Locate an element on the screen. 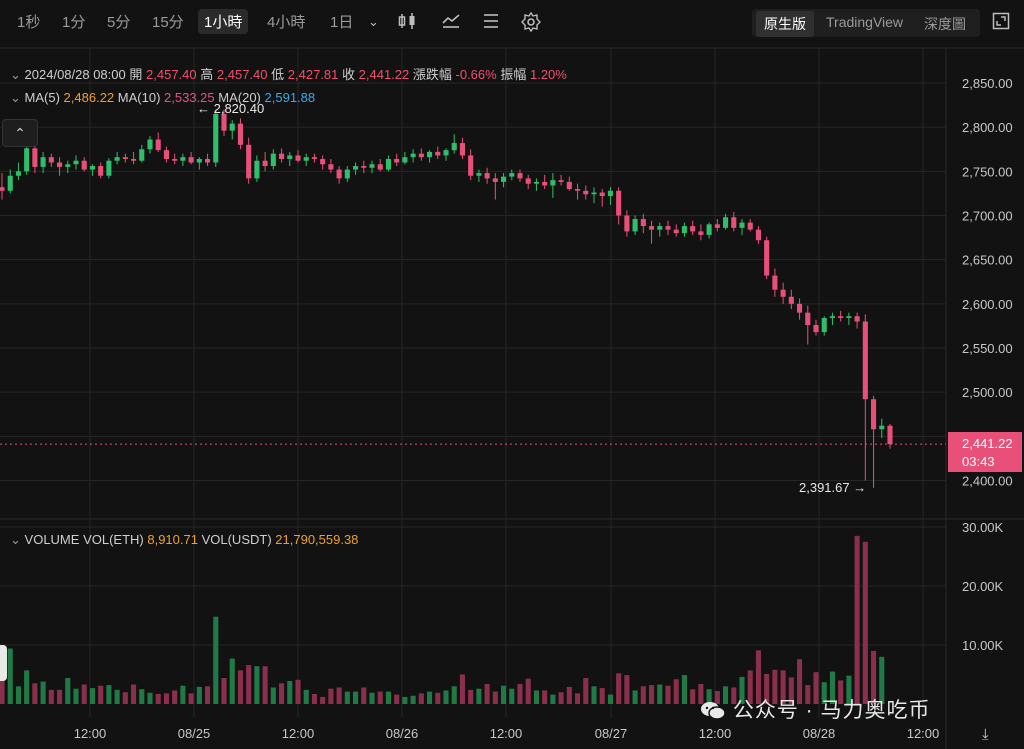 The width and height of the screenshot is (1024, 749). timeframe-15m: 15分 is located at coordinates (168, 22).